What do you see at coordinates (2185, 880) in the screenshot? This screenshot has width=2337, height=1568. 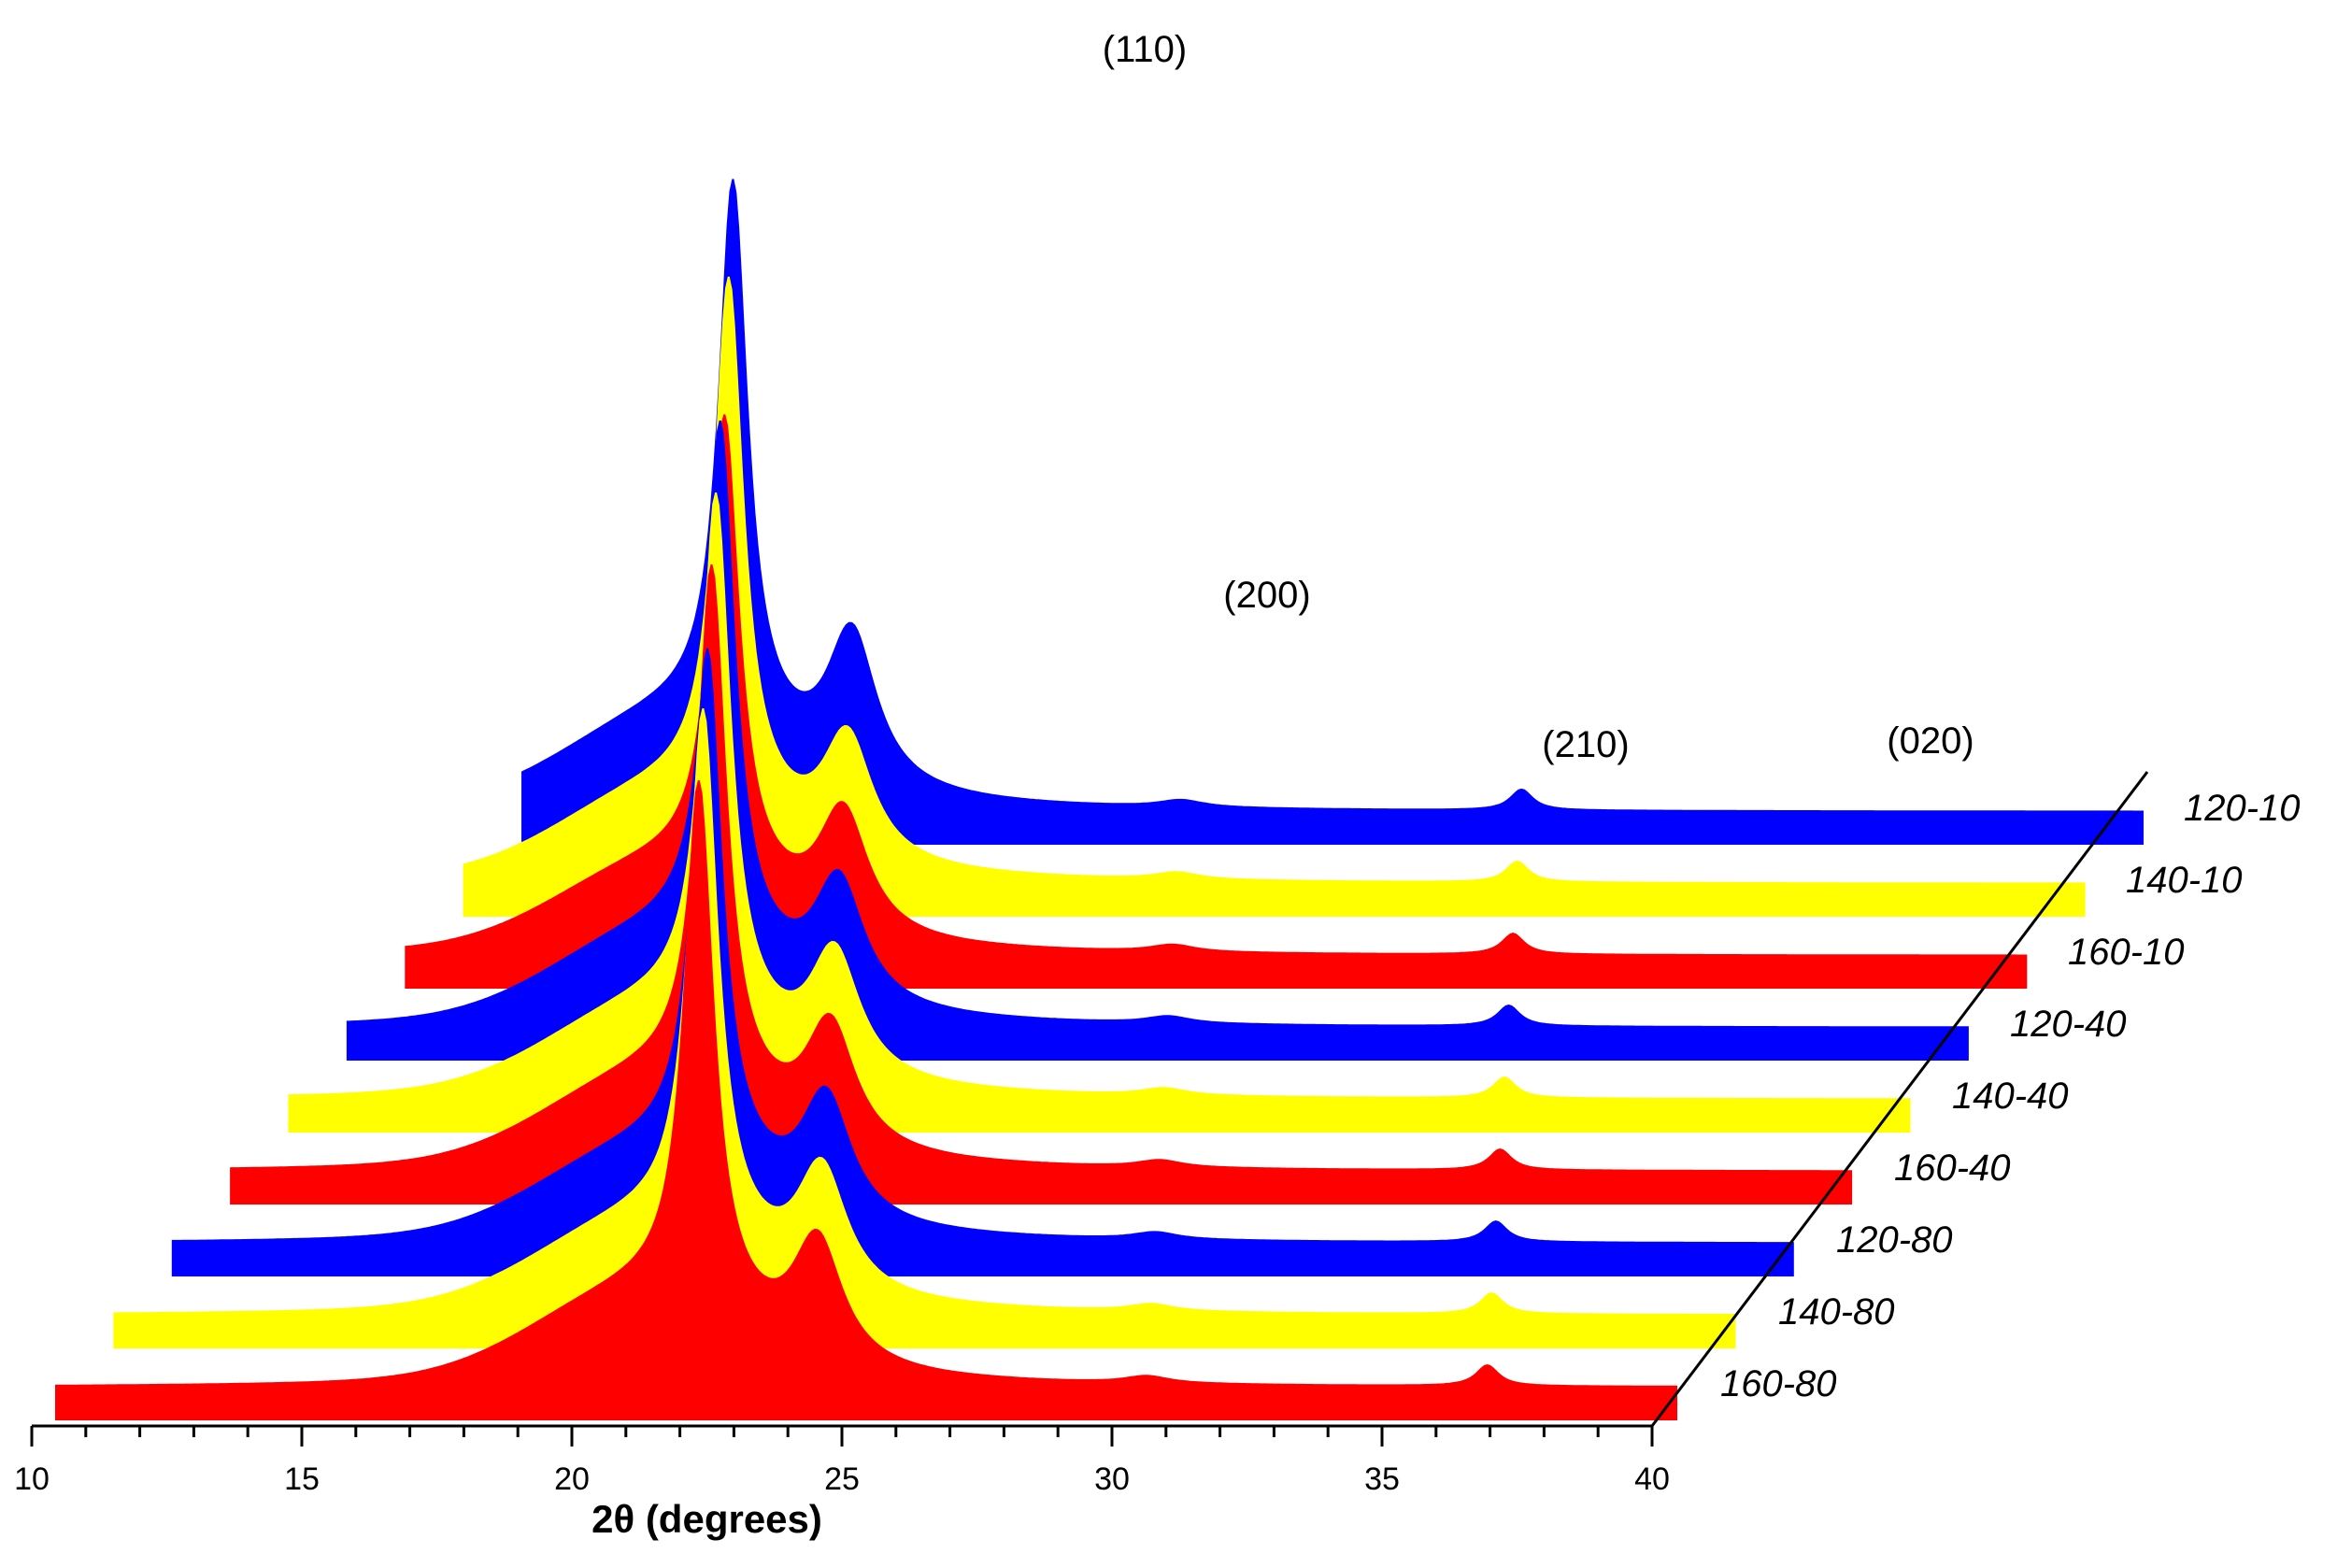 I see `depth-label-140-10: 140-10` at bounding box center [2185, 880].